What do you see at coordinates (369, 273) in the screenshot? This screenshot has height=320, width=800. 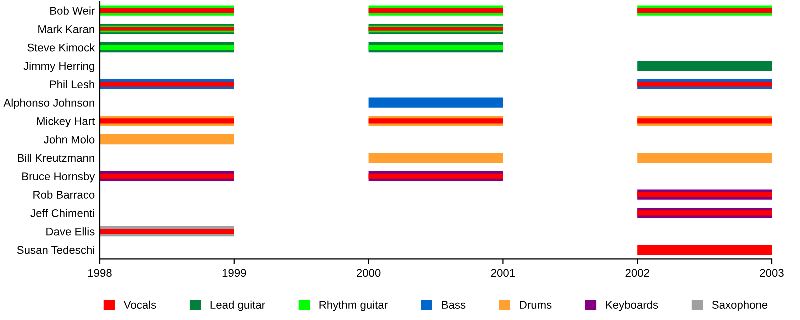 I see `x-tick-label: 2000` at bounding box center [369, 273].